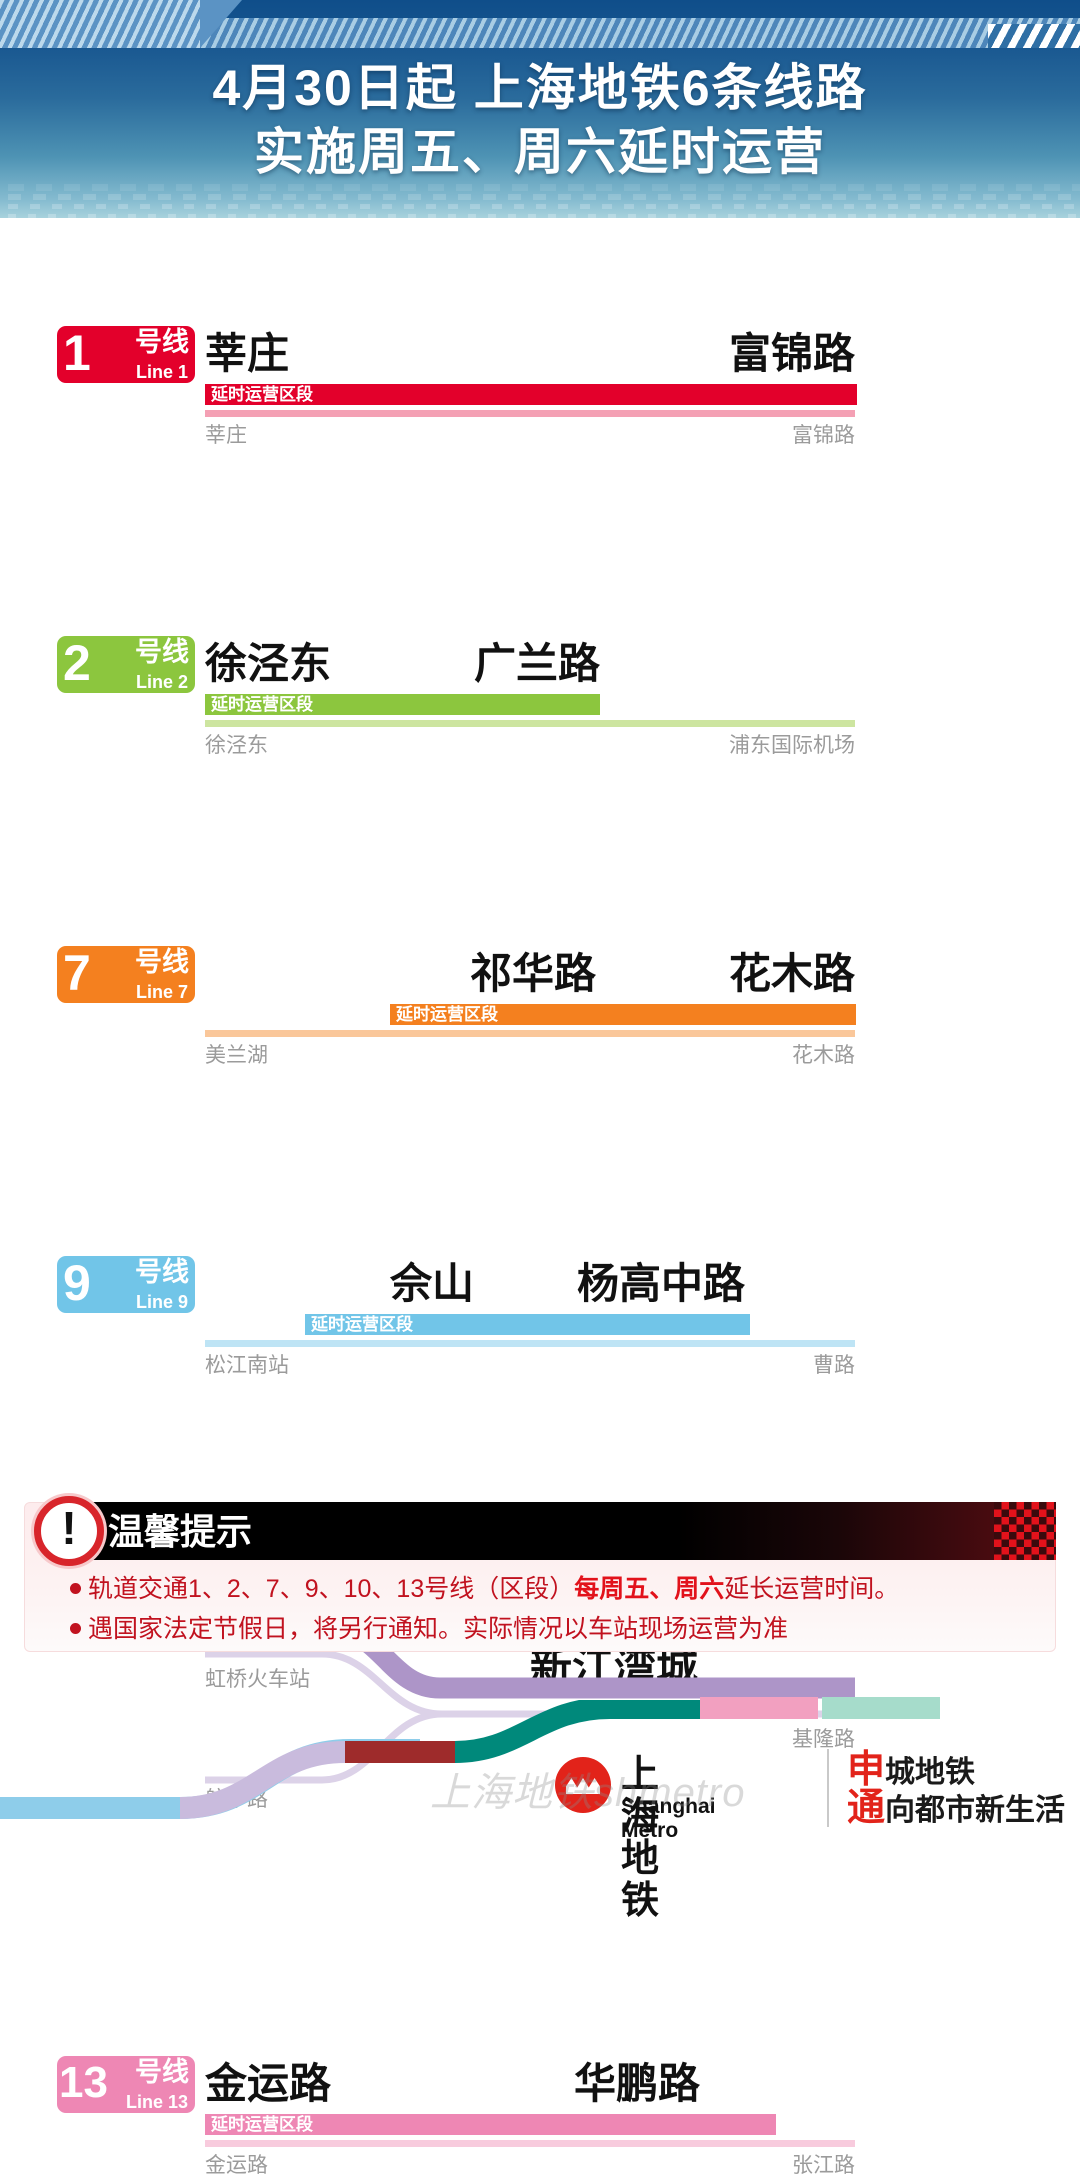 This screenshot has height=2177, width=1080. Describe the element at coordinates (668, 1818) in the screenshot. I see `logo-en-text: Shanghai Metro` at that location.